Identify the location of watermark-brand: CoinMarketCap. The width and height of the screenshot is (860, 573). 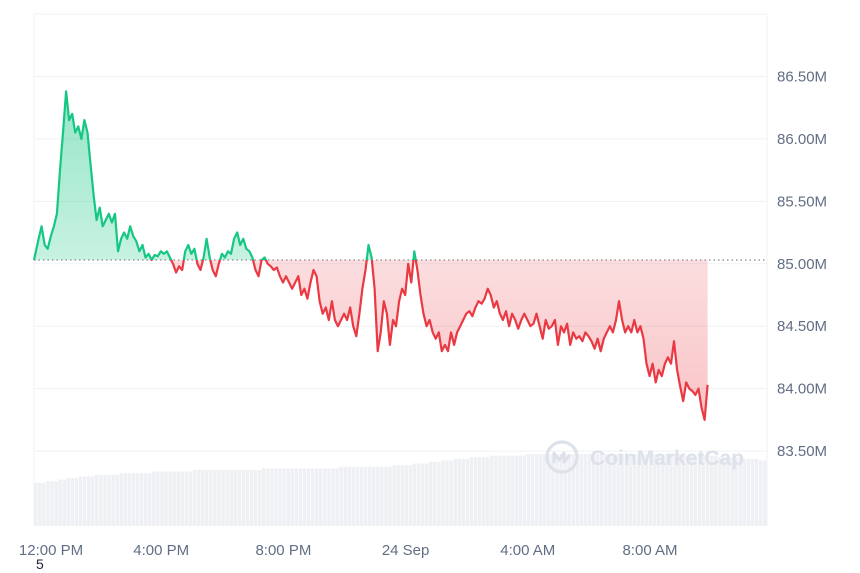
(667, 458).